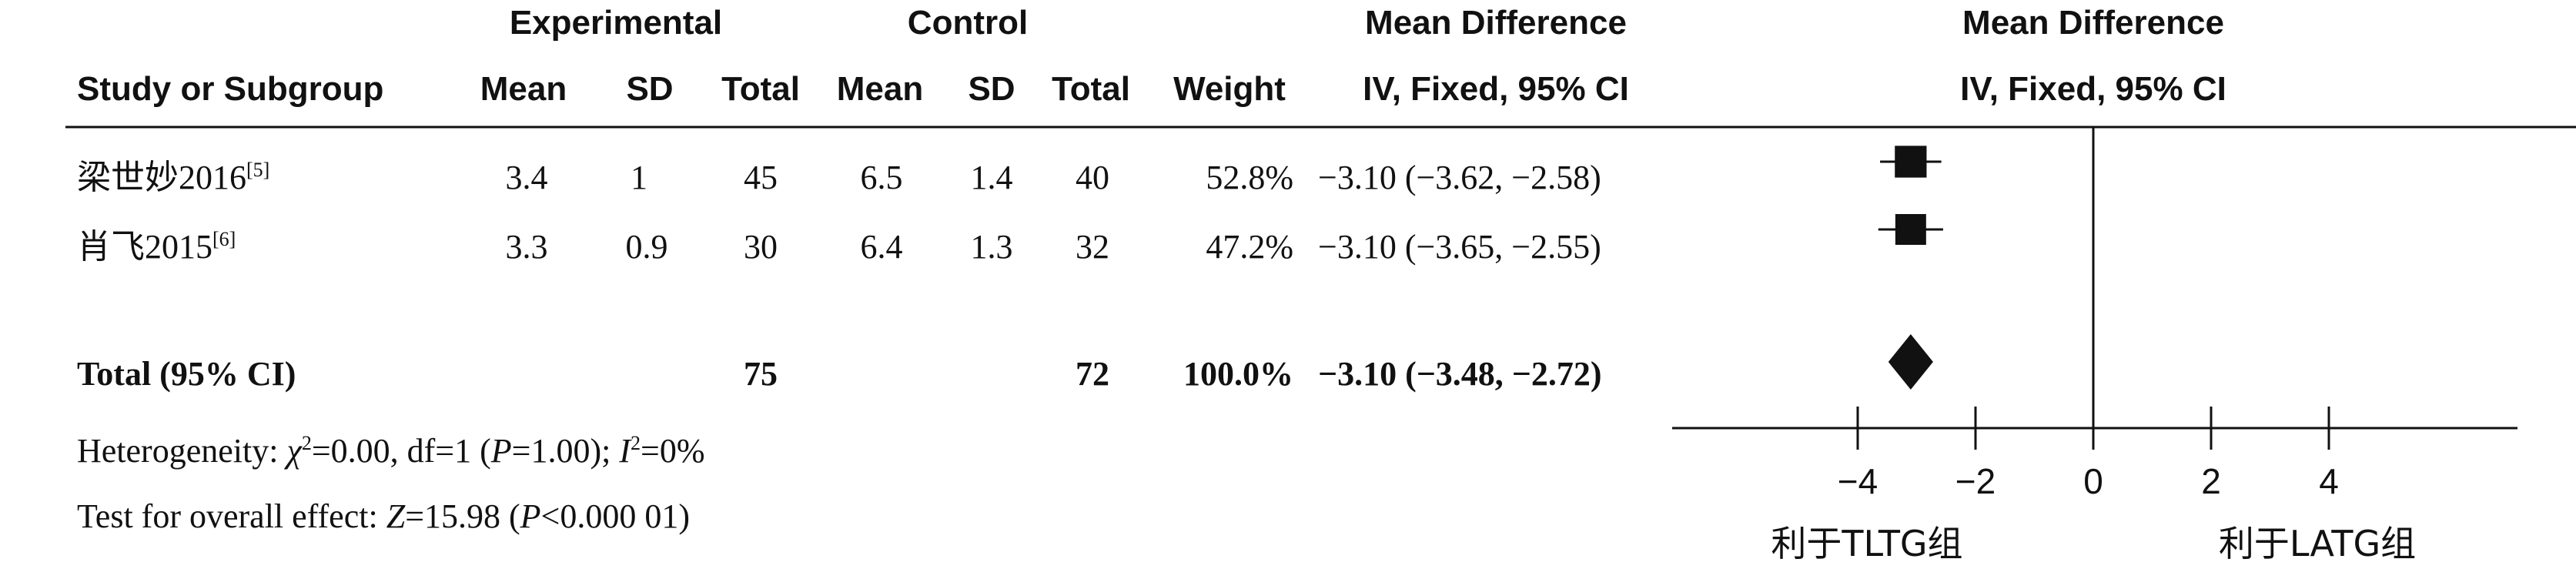 The image size is (2576, 569). I want to click on header-total-c: Total, so click(1091, 89).